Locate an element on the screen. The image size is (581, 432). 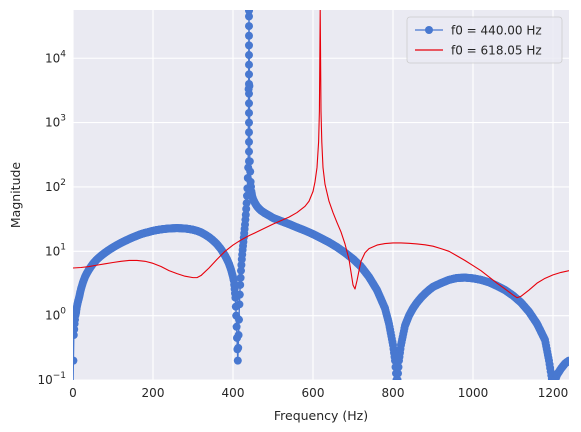
x-tick-label: 1000 is located at coordinates (473, 393).